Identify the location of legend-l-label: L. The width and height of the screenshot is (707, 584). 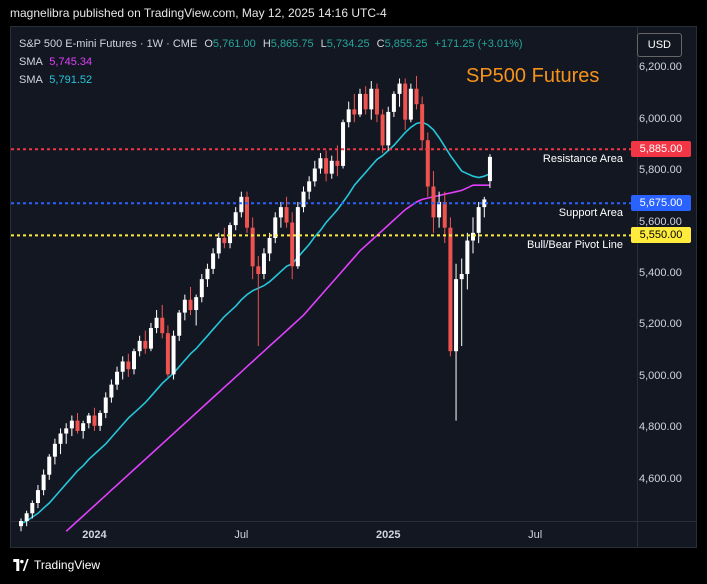
(323, 44).